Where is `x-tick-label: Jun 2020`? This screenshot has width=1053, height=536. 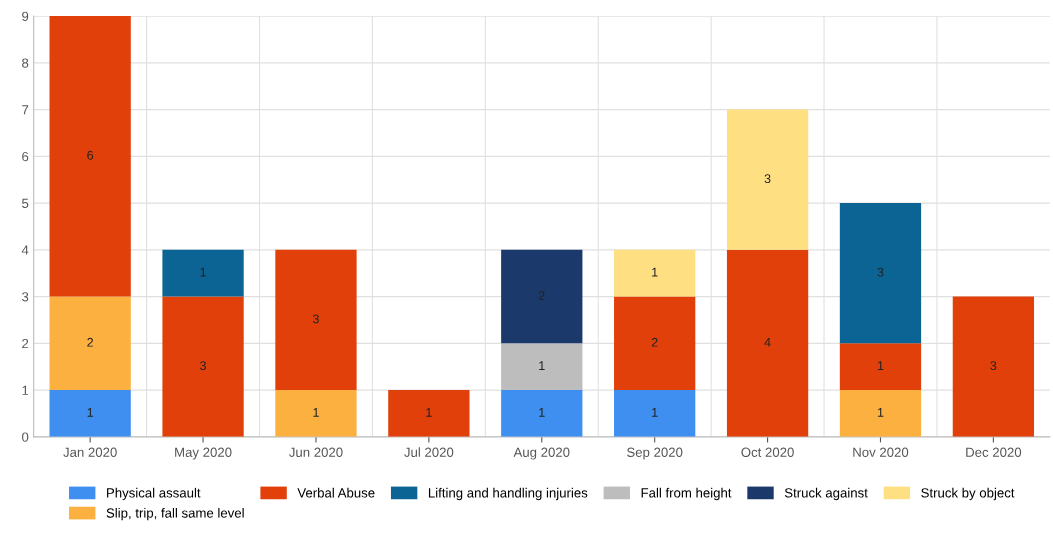
x-tick-label: Jun 2020 is located at coordinates (316, 452).